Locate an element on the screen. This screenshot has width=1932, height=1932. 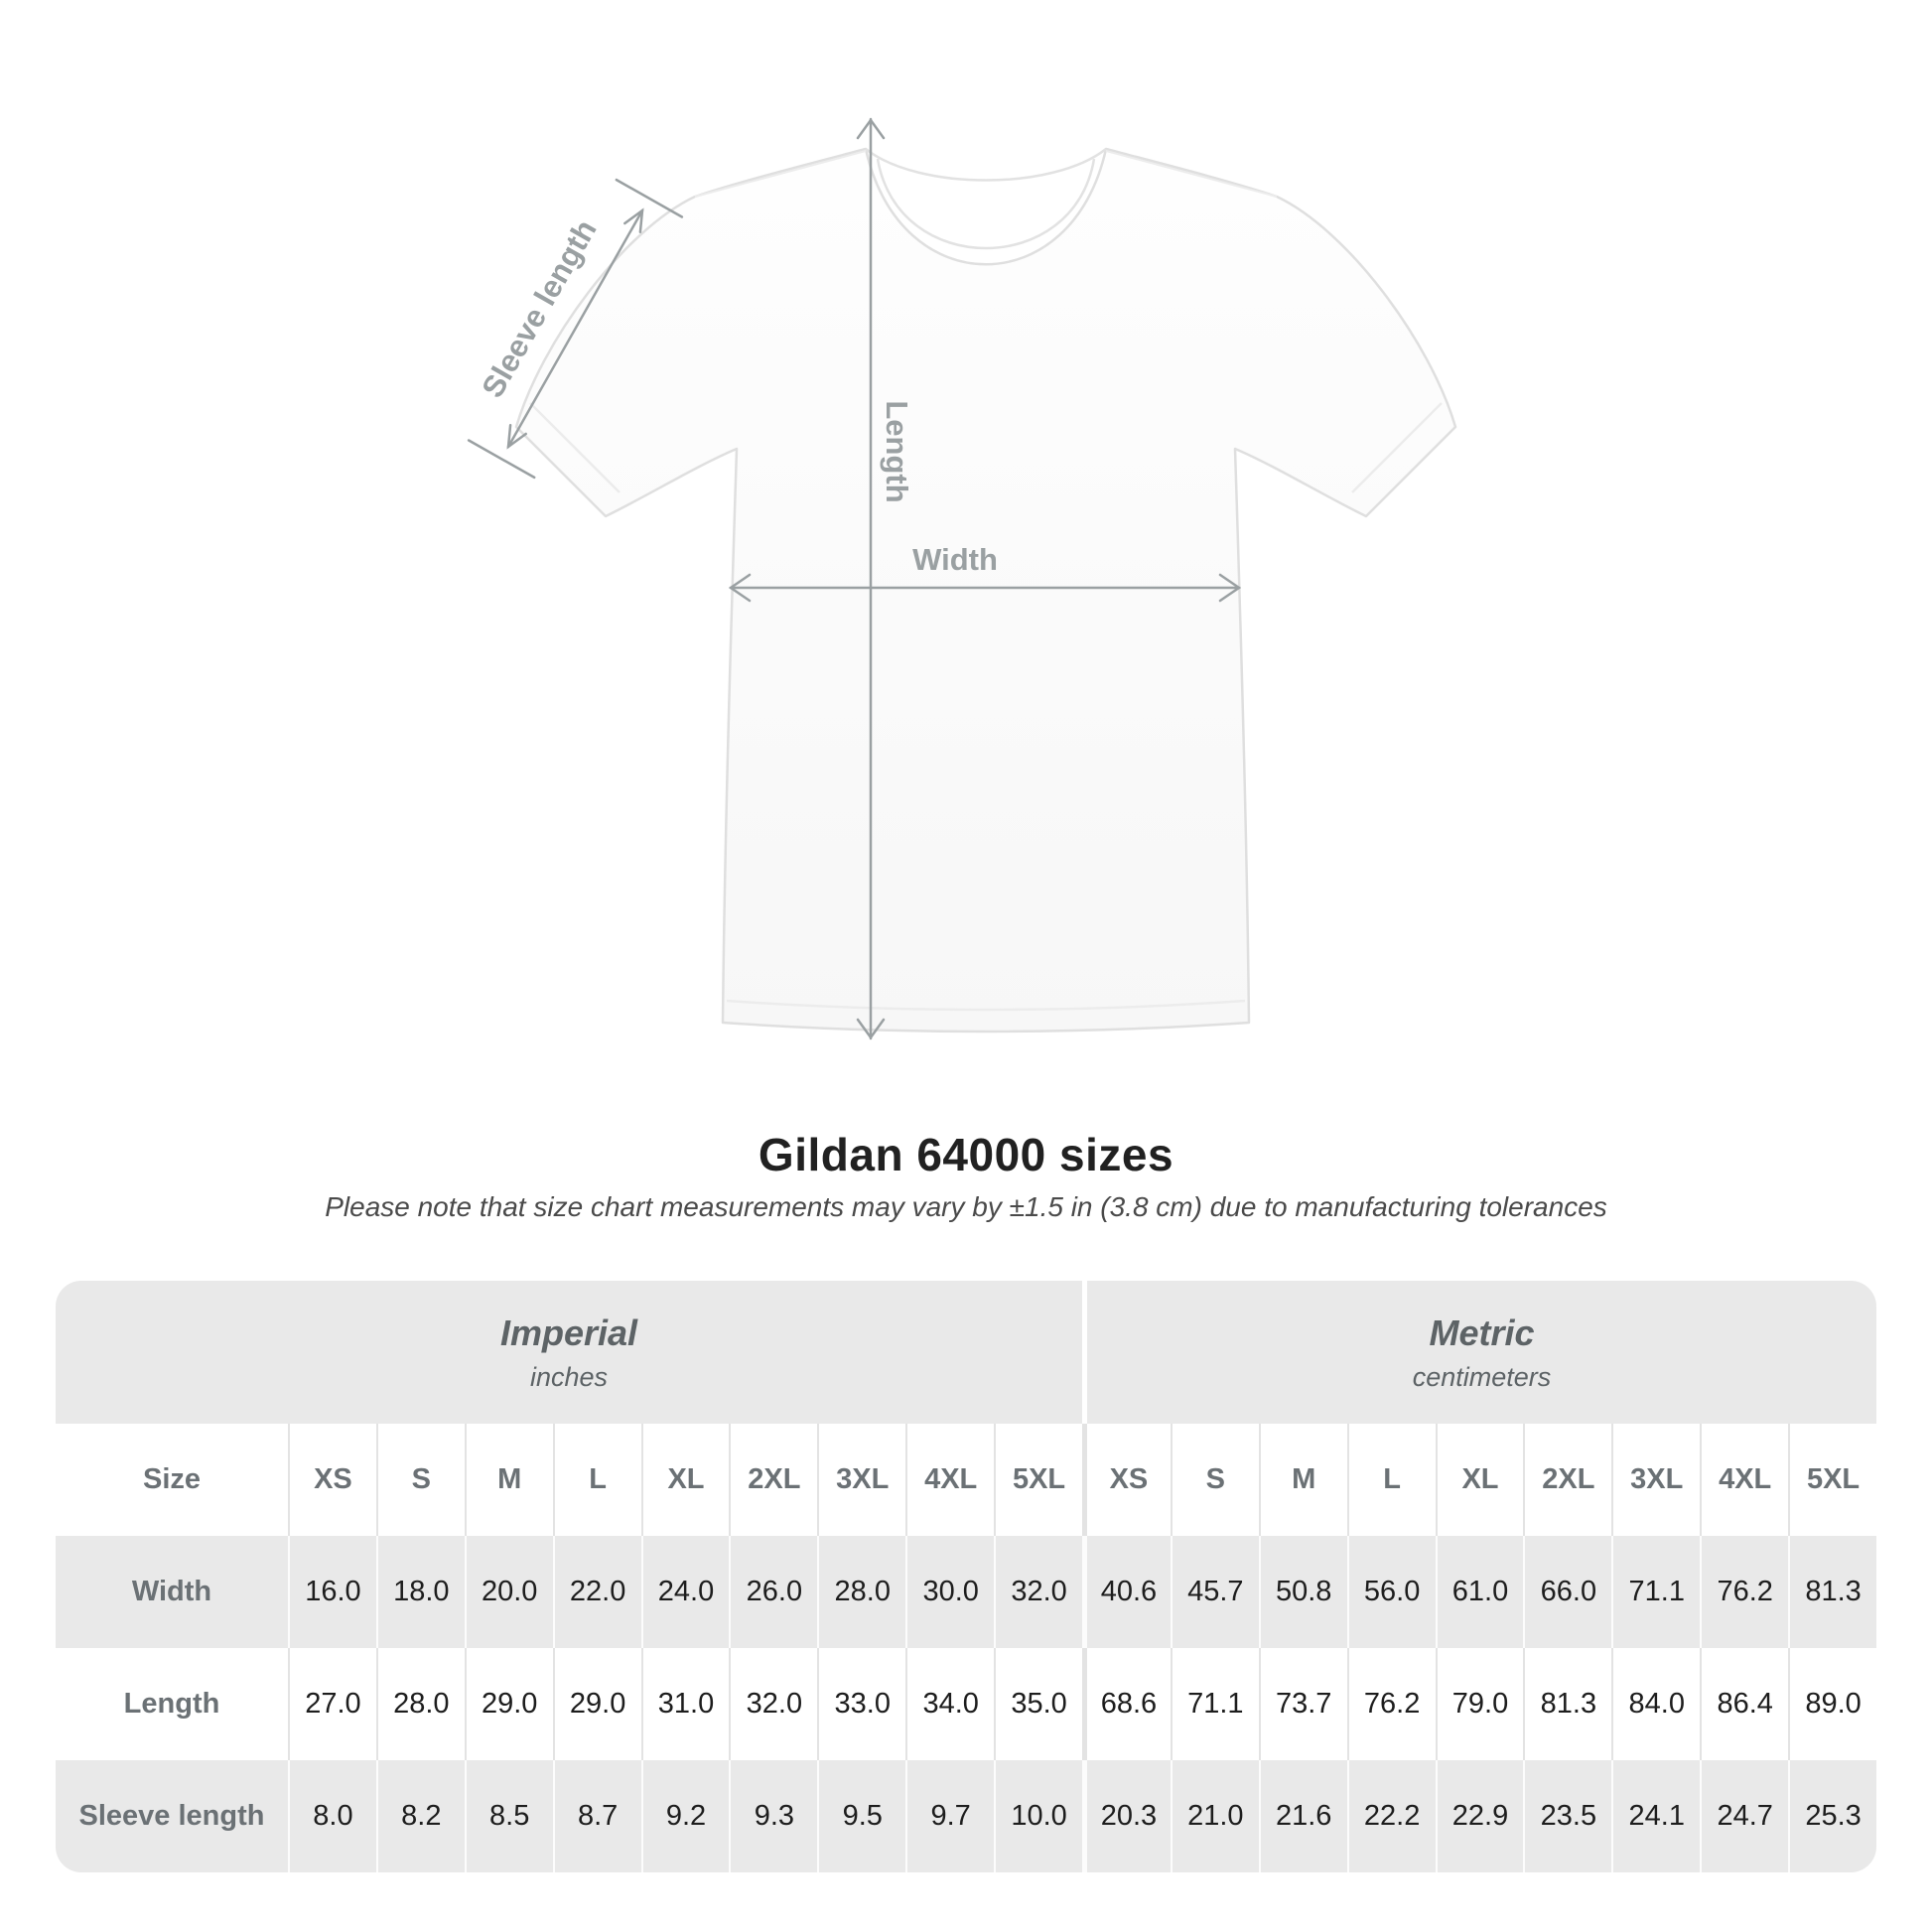
row-label: Sleeve length is located at coordinates (171, 1816).